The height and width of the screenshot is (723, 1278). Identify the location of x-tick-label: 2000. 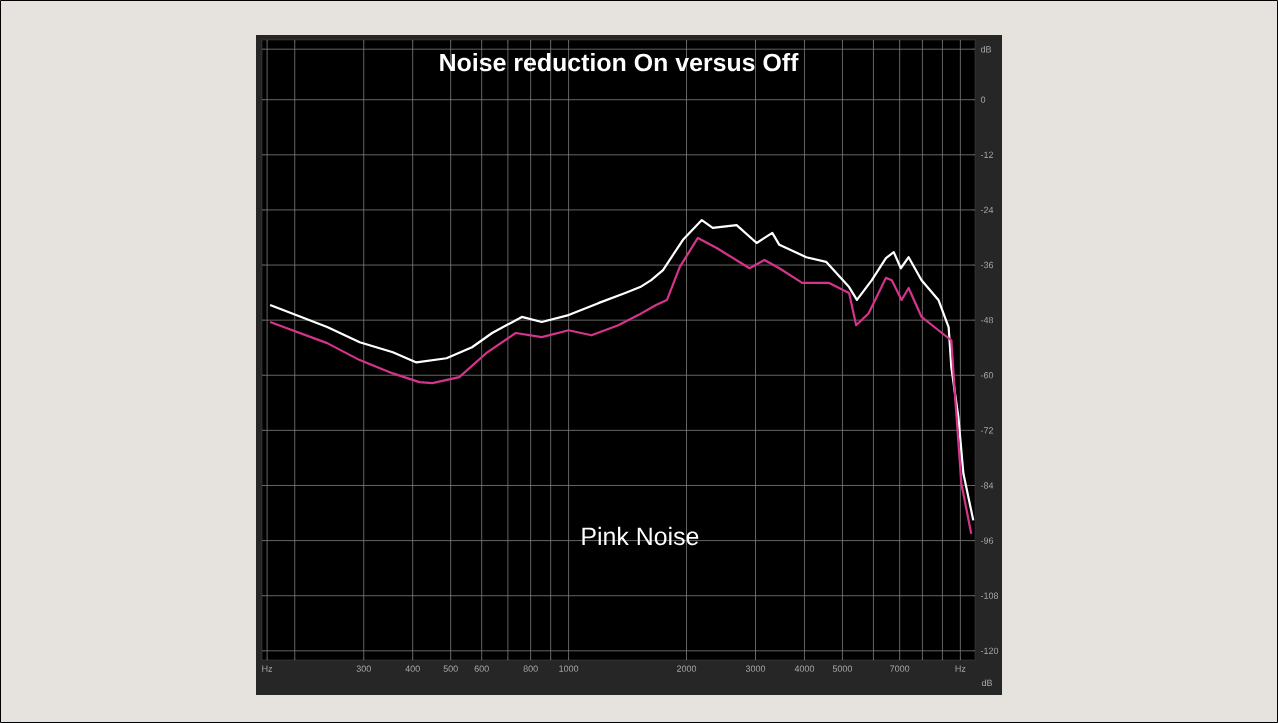
(687, 668).